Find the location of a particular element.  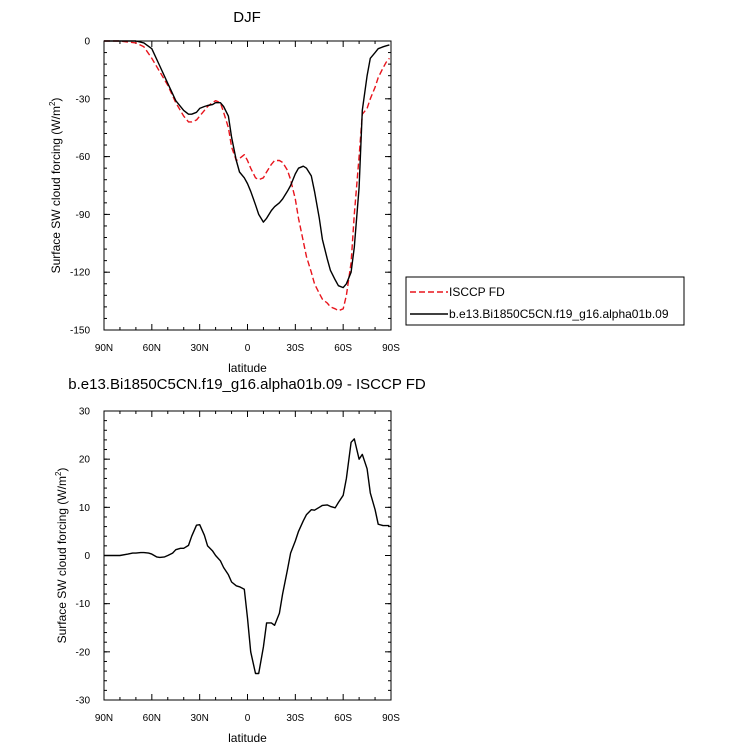

legend-label-0: ISCCP FD is located at coordinates (477, 292).